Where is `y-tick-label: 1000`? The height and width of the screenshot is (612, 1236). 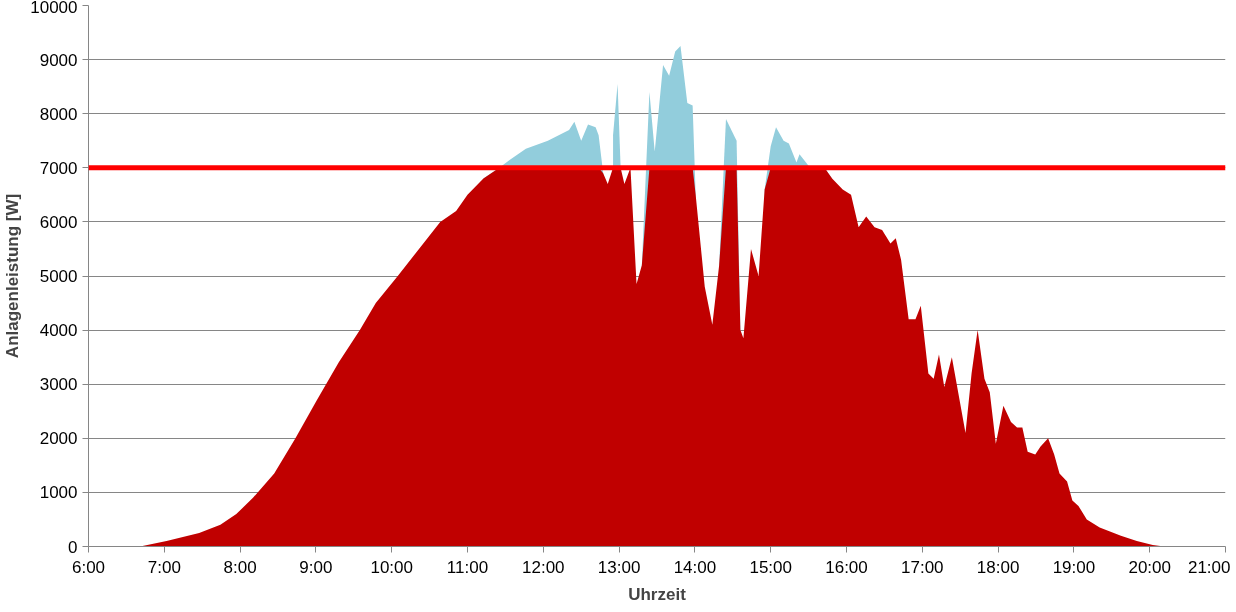
y-tick-label: 1000 is located at coordinates (58, 493).